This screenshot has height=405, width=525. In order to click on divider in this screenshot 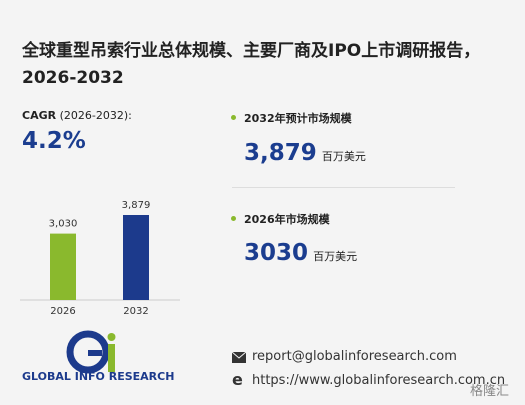, I will do `click(343, 187)`.